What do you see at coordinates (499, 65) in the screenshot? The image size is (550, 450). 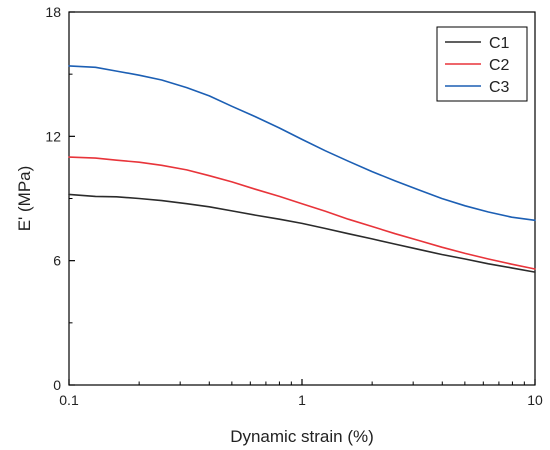 I see `legend-label-c2: C2` at bounding box center [499, 65].